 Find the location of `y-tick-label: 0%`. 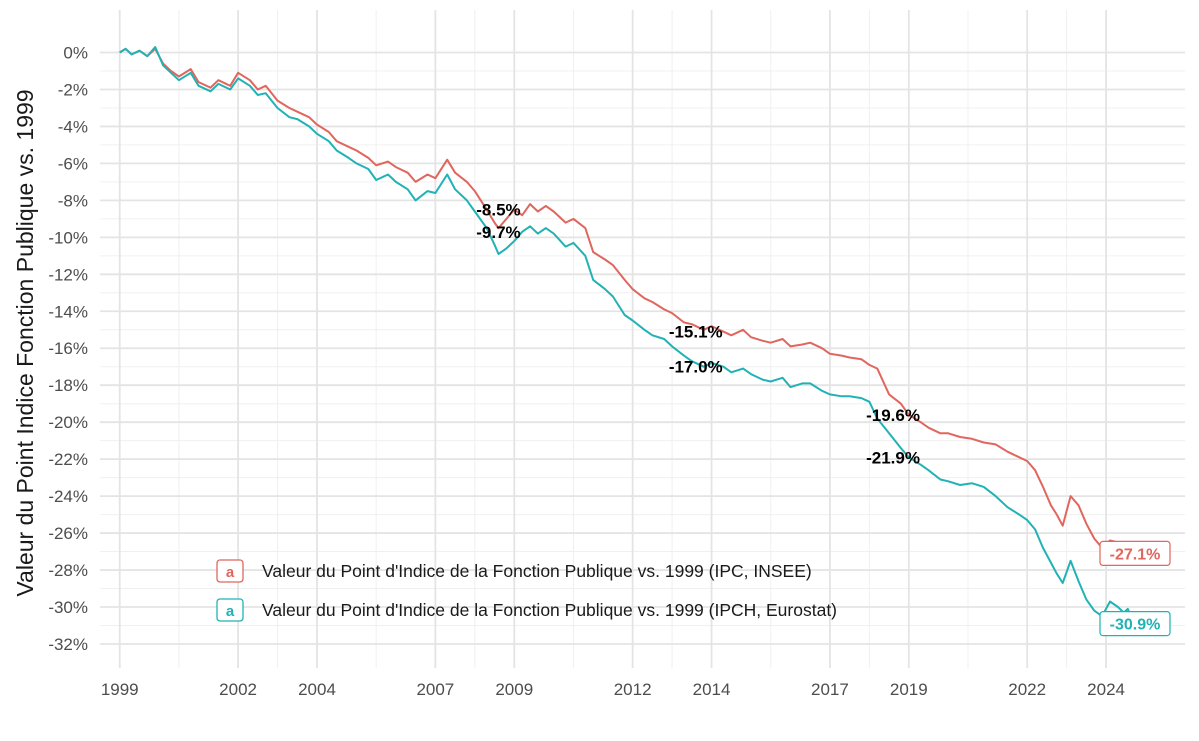

y-tick-label: 0% is located at coordinates (75, 53).